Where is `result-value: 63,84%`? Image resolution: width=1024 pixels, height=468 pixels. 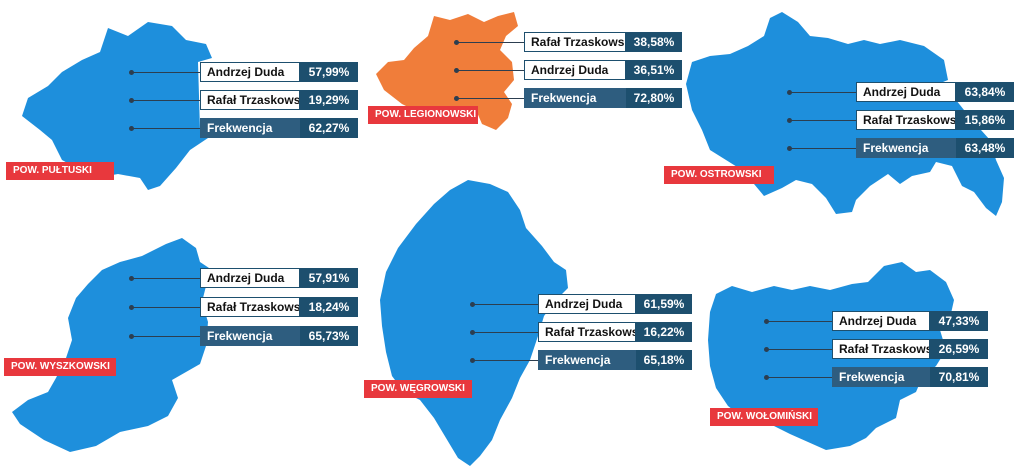 result-value: 63,84% is located at coordinates (985, 92).